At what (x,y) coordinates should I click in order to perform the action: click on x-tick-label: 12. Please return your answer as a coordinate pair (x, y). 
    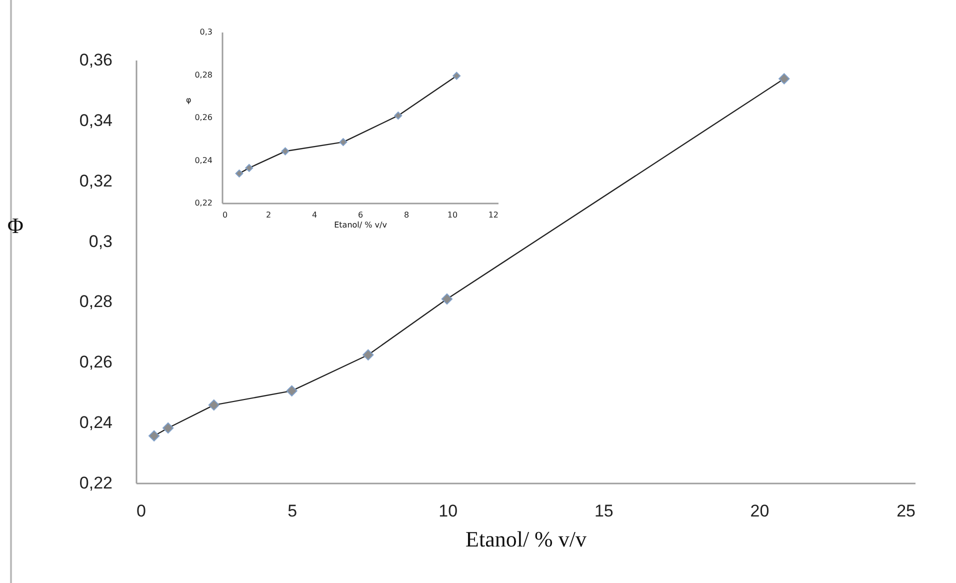
    Looking at the image, I should click on (493, 215).